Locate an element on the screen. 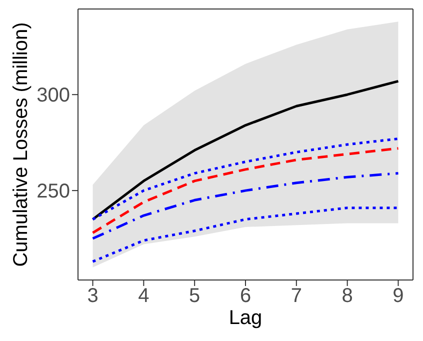 This screenshot has width=423, height=341. y-axis-title: Cumulative Losses (million) is located at coordinates (21, 144).